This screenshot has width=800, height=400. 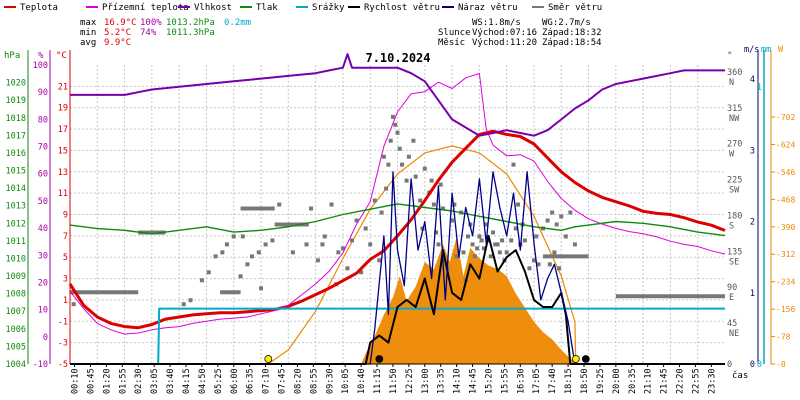 What do you see at coordinates (65, 237) in the screenshot?
I see `temperature-tick-label: 7` at bounding box center [65, 237].